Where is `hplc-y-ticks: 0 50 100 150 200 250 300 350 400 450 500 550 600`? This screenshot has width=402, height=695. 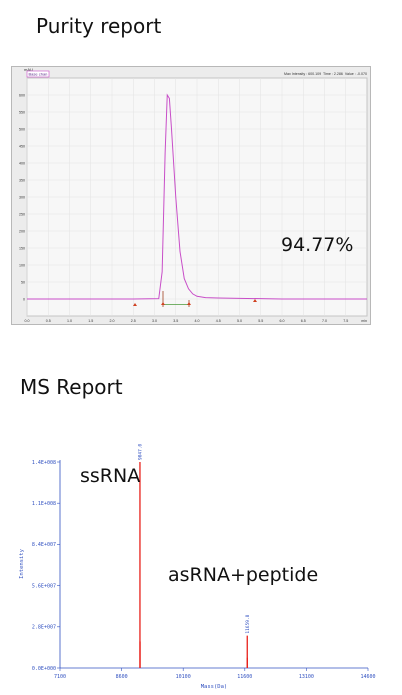 hplc-y-ticks: 0 50 100 150 200 250 300 350 400 450 500 550 600 is located at coordinates (22, 197).